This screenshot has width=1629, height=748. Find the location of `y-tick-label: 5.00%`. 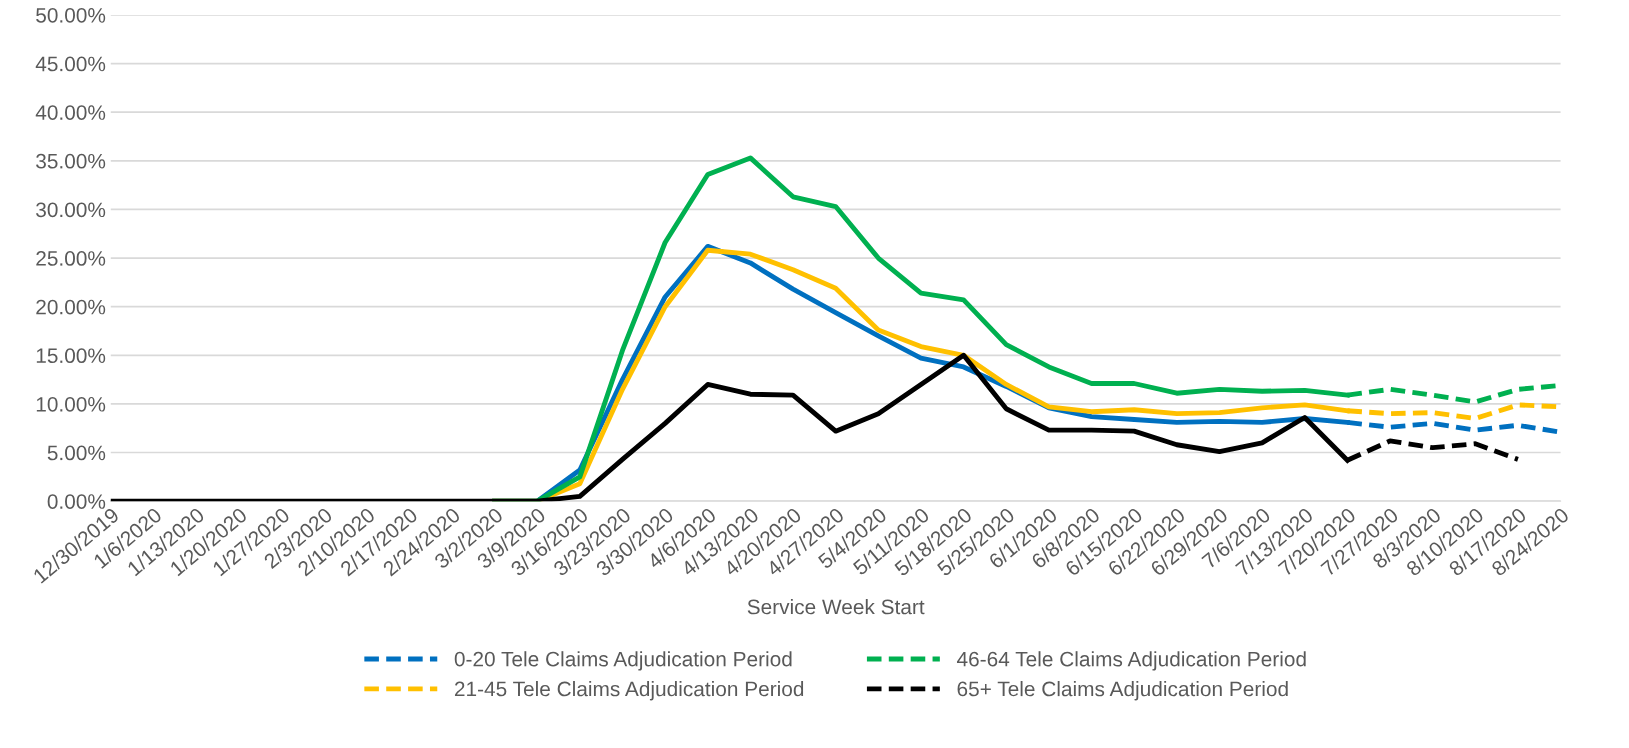

y-tick-label: 5.00% is located at coordinates (76, 453).